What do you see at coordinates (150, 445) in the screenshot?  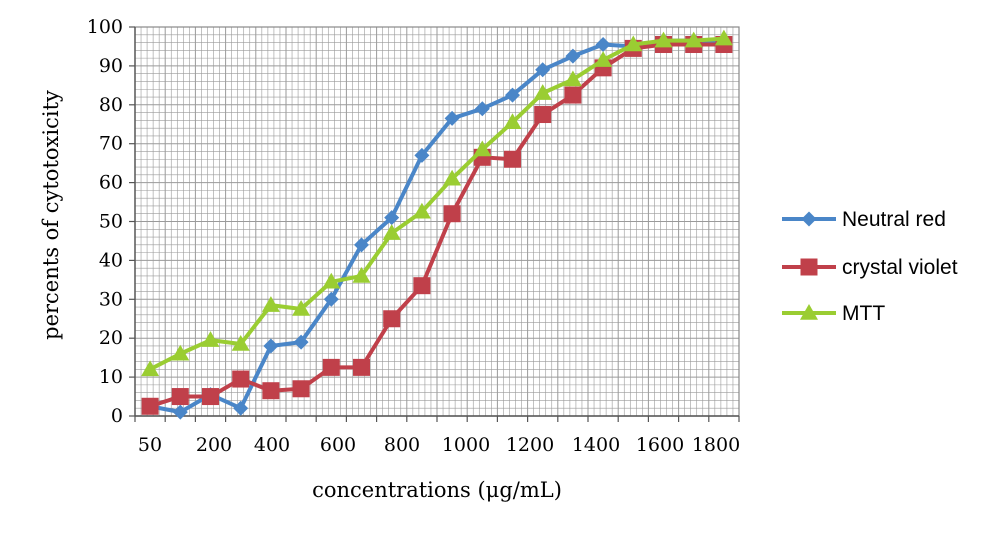 I see `x-tick-label: 50` at bounding box center [150, 445].